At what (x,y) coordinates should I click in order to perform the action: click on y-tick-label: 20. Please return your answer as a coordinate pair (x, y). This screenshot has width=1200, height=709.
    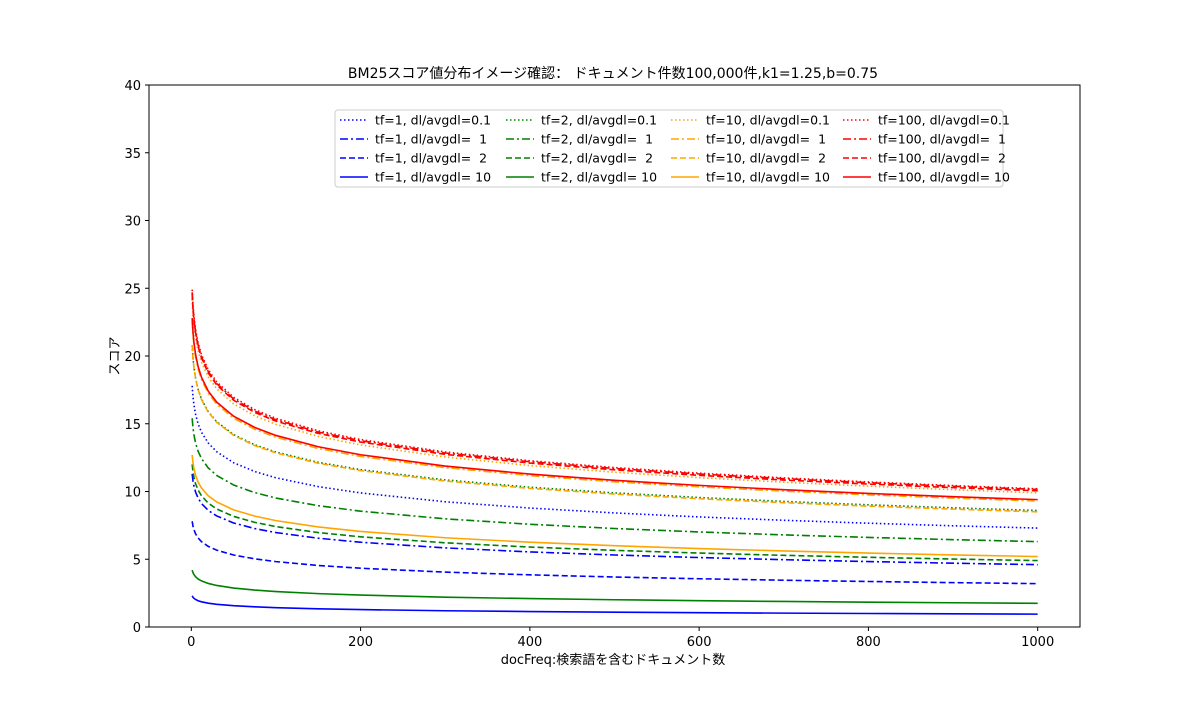
    Looking at the image, I should click on (132, 357).